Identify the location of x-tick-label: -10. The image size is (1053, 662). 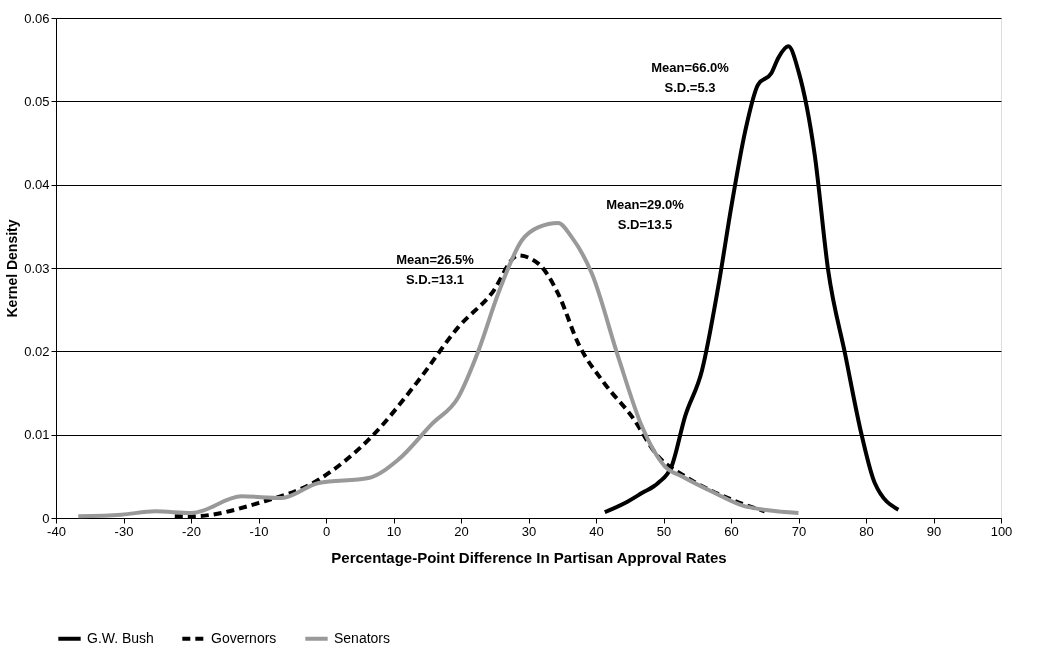
(259, 531).